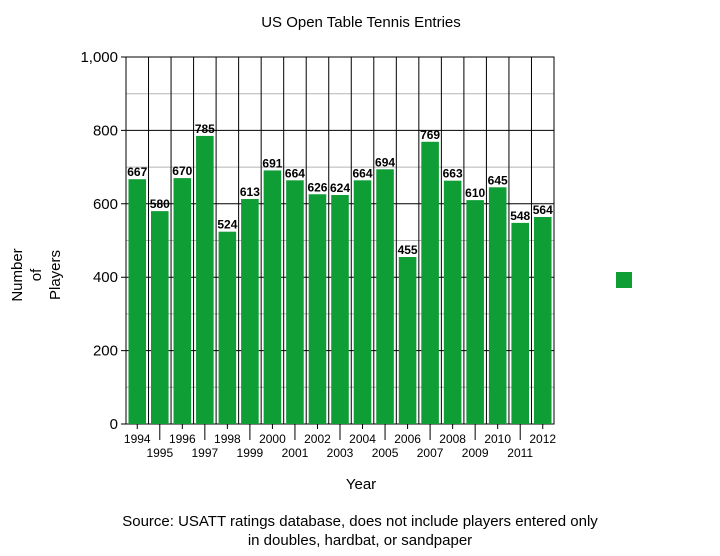 This screenshot has height=556, width=720. I want to click on x-tick-label: 2009, so click(475, 453).